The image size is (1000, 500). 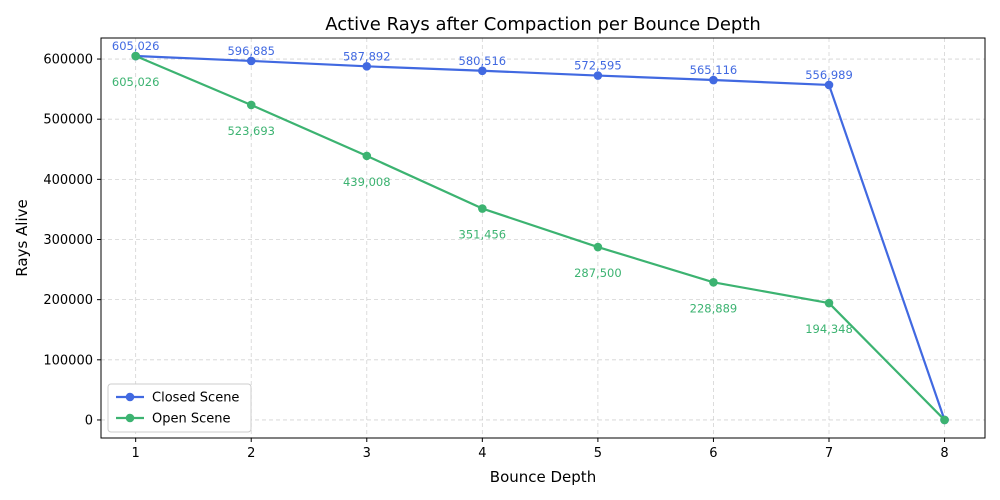 I want to click on data-label: 596,885, so click(x=251, y=51).